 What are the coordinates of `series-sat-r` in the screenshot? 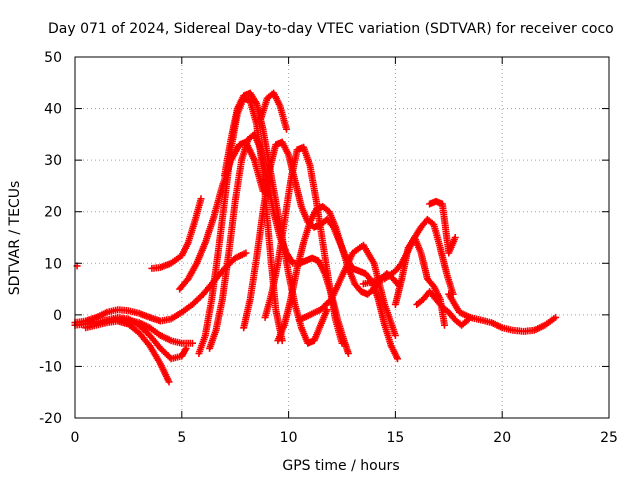 It's located at (442, 227).